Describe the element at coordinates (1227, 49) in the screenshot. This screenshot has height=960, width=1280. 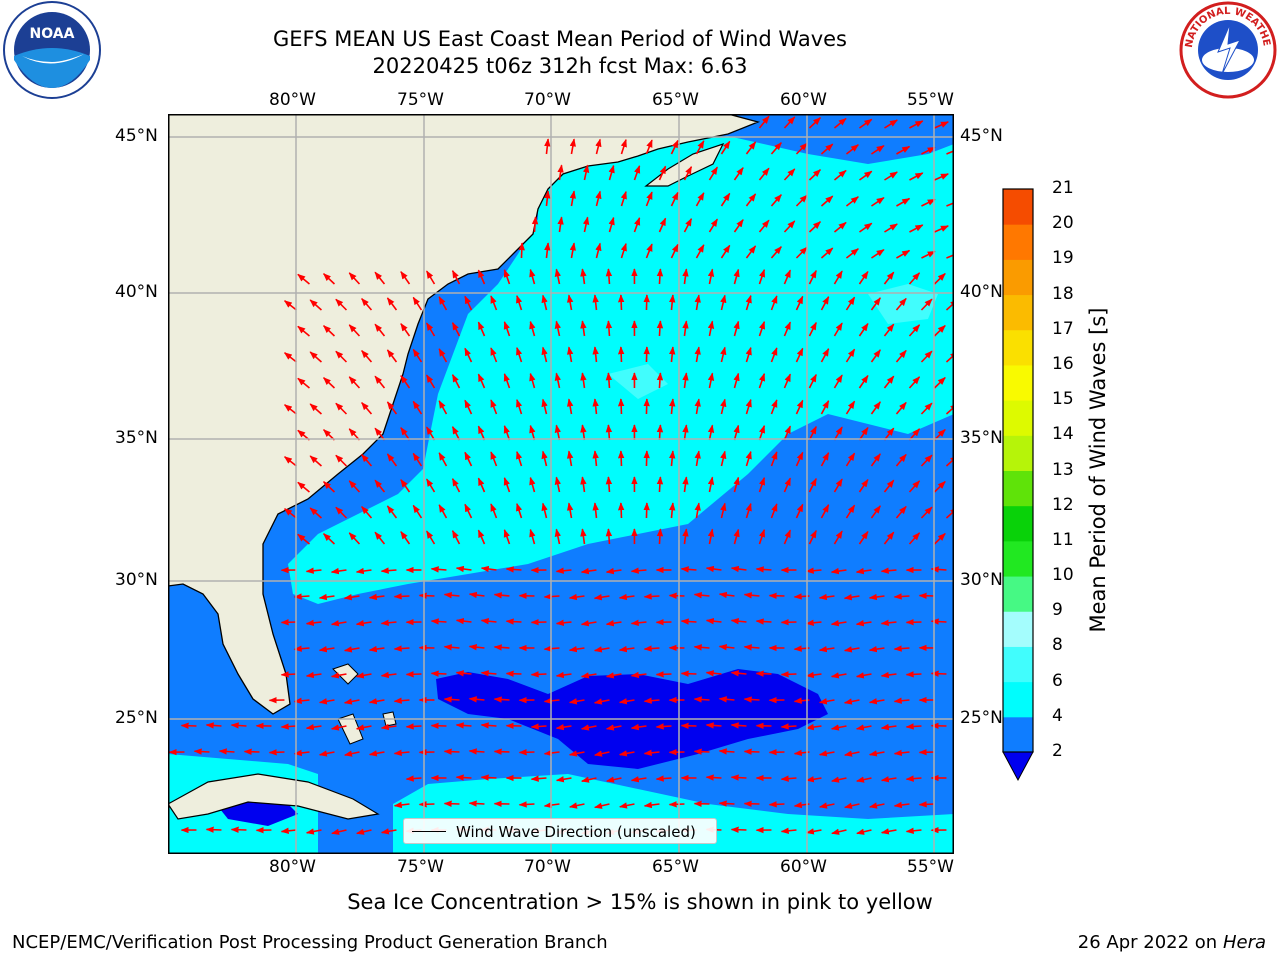
I see `nws-logo: NATIONAL WEATHER SERVICE` at that location.